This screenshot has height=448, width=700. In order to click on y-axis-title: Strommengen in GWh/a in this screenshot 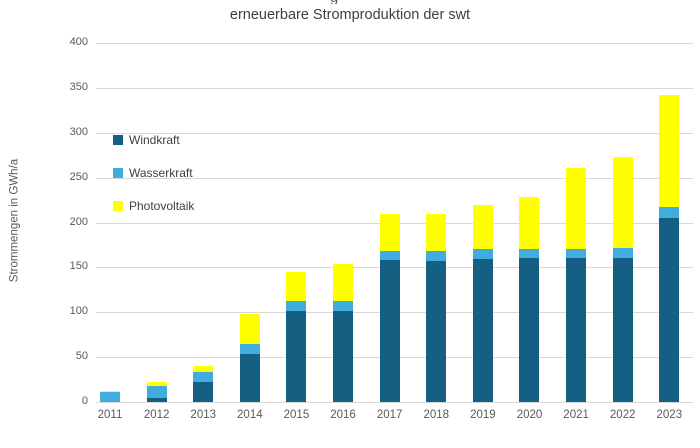, I will do `click(14, 220)`.